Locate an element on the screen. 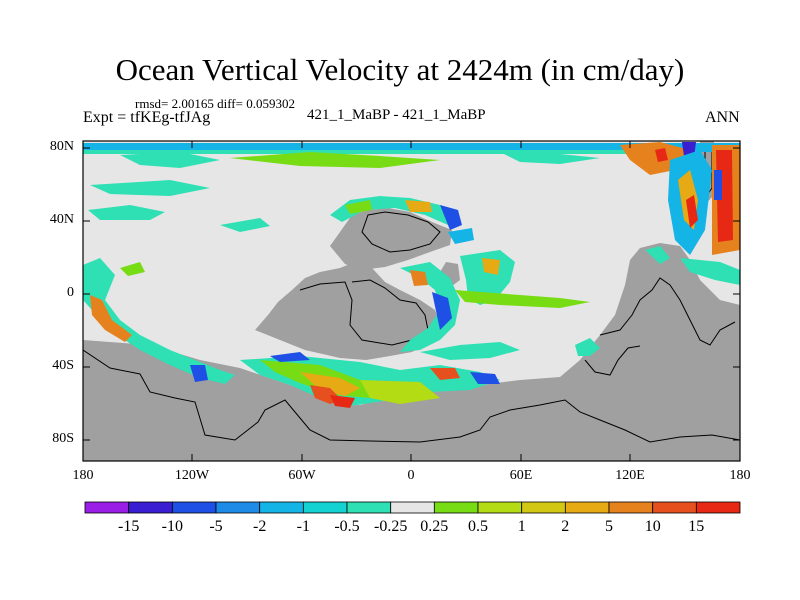 This screenshot has width=800, height=600. colorbar-label: -1 is located at coordinates (303, 526).